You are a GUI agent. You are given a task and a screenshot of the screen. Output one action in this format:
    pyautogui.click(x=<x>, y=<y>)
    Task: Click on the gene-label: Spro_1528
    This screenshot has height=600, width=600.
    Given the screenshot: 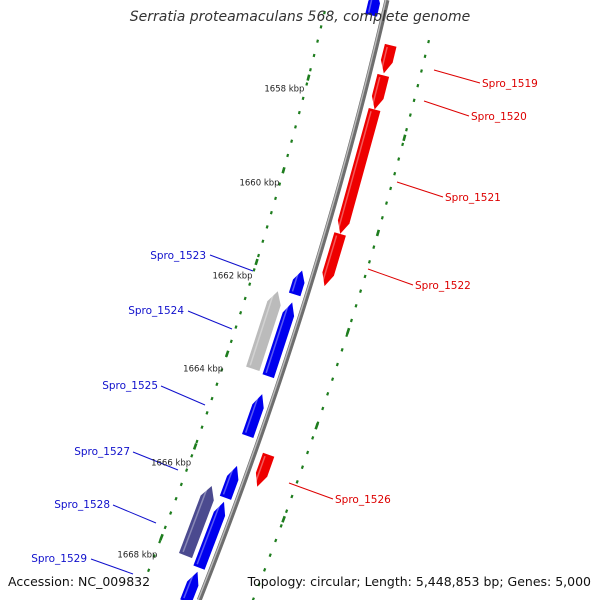 What is the action you would take?
    pyautogui.click(x=82, y=505)
    